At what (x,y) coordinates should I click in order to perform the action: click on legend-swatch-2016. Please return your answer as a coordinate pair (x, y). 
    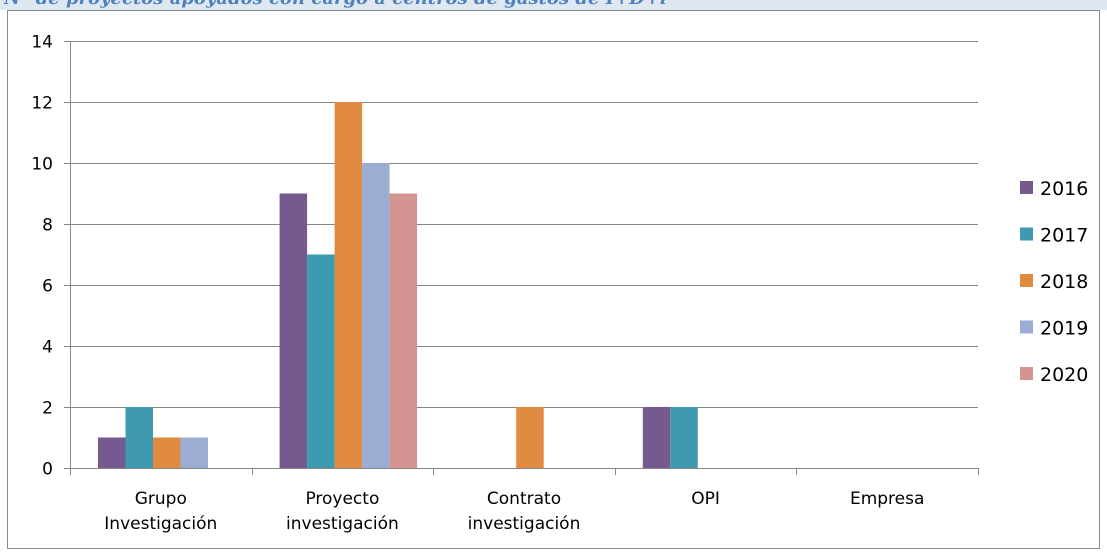
    Looking at the image, I should click on (1026, 187).